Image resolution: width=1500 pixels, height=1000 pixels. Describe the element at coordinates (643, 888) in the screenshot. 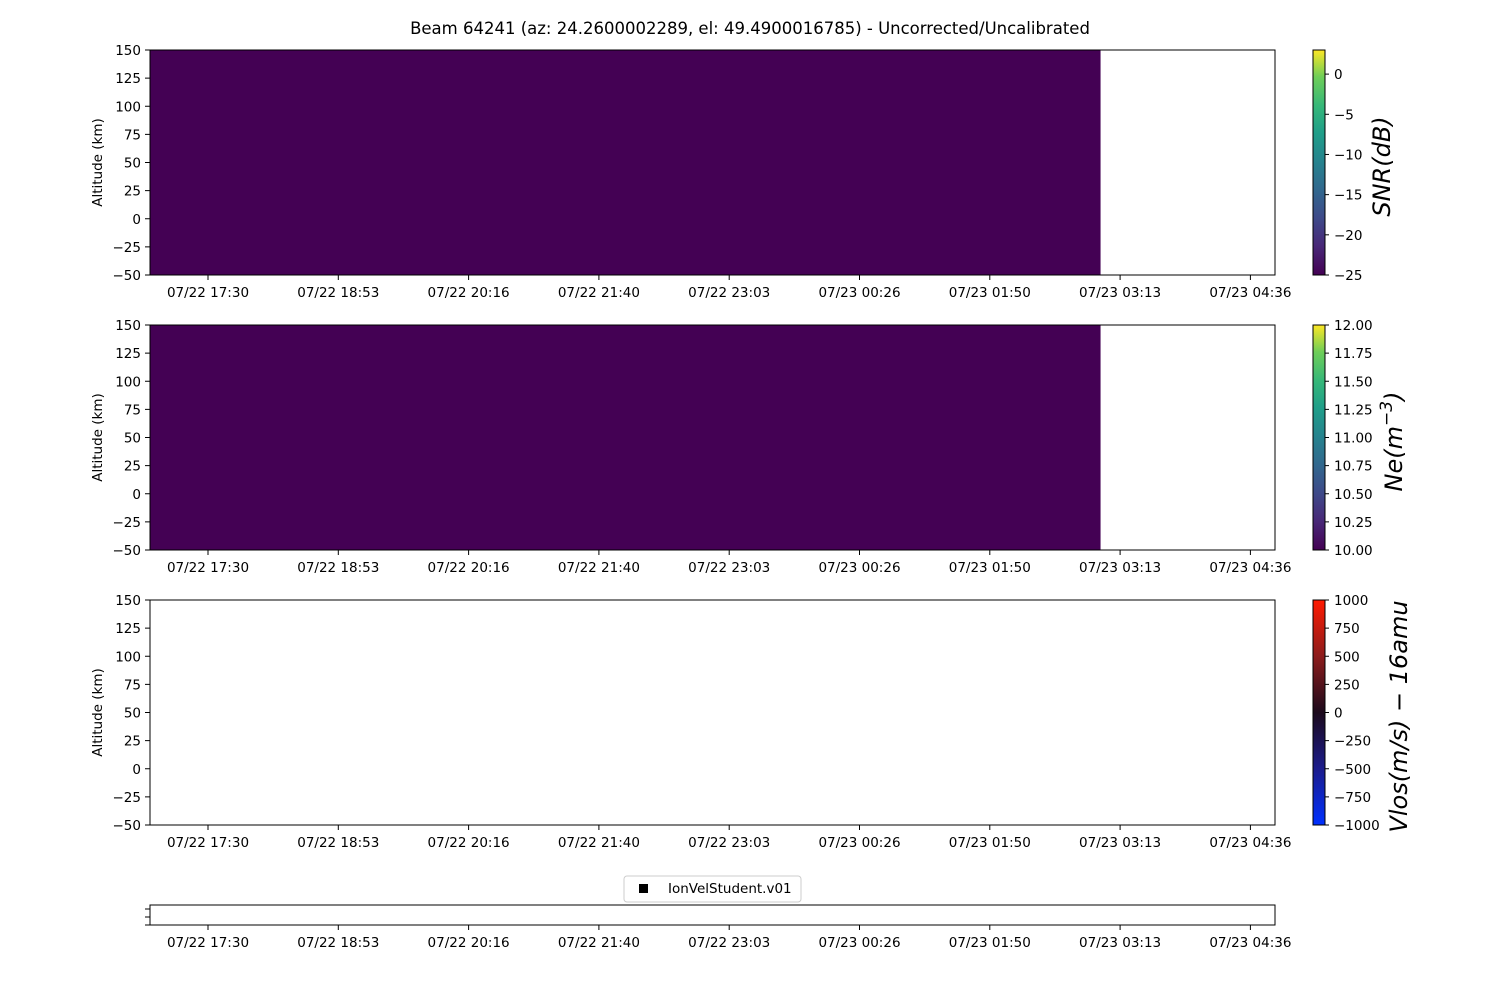

I see `legend-marker` at that location.